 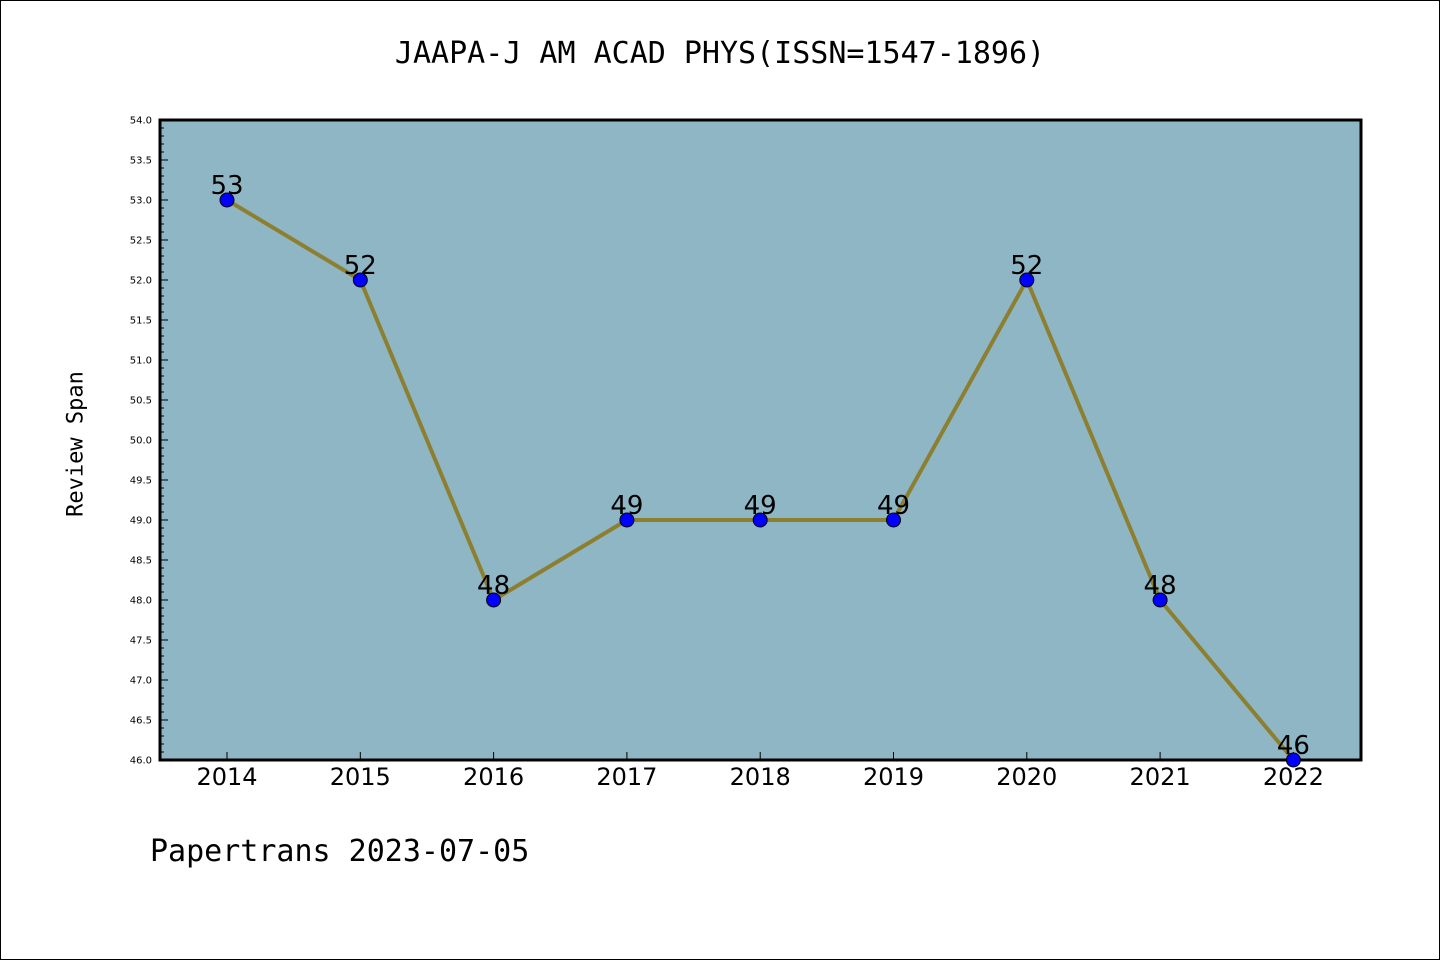 I want to click on x-tick-label: 2021, so click(x=1160, y=777).